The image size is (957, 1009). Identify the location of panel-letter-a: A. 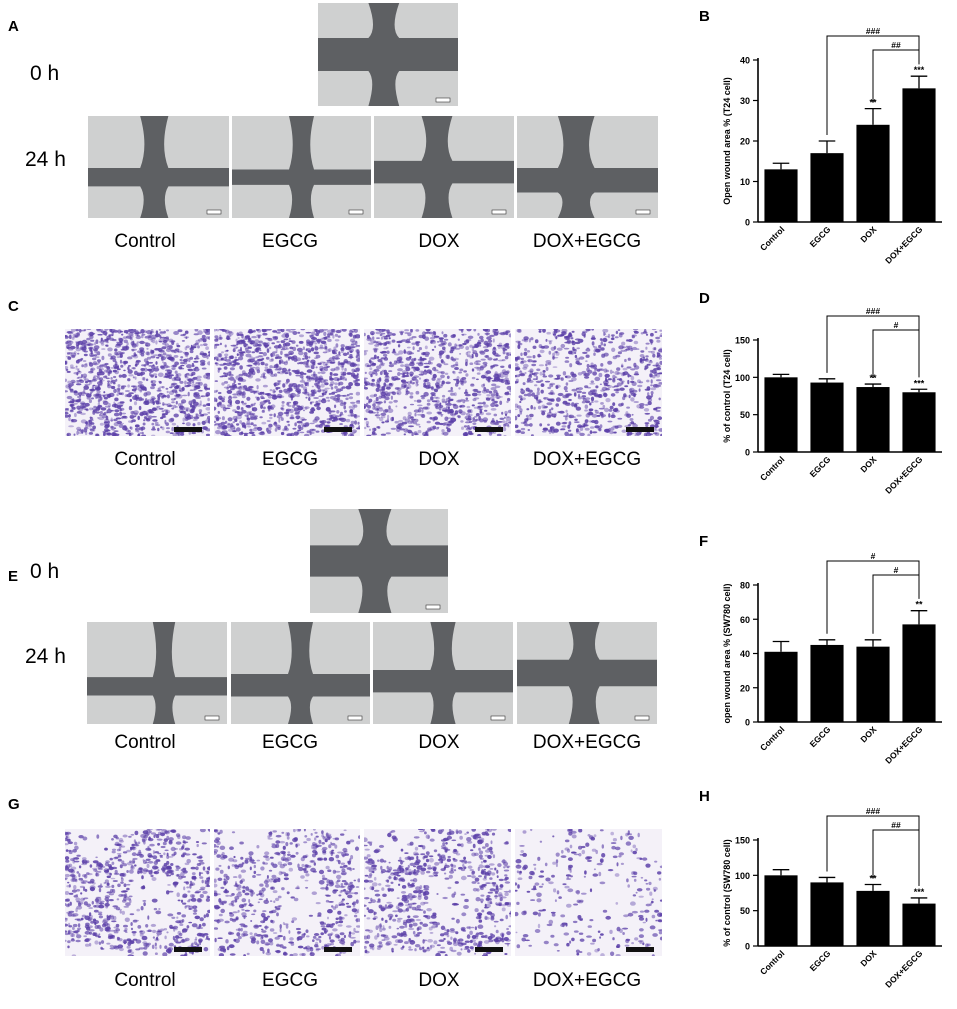
(13, 26).